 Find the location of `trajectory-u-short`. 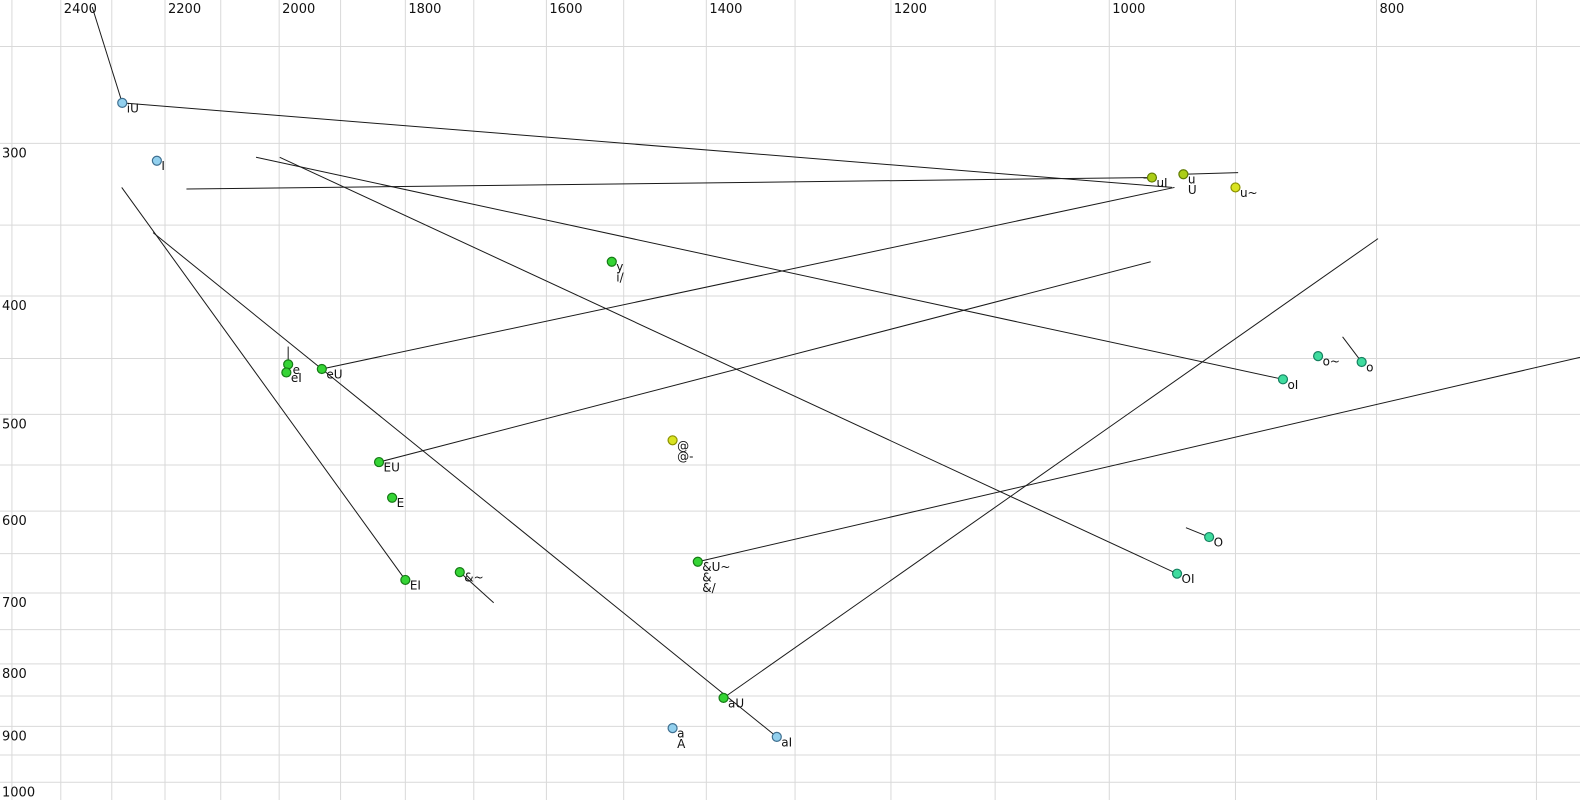

trajectory-u-short is located at coordinates (1211, 173).